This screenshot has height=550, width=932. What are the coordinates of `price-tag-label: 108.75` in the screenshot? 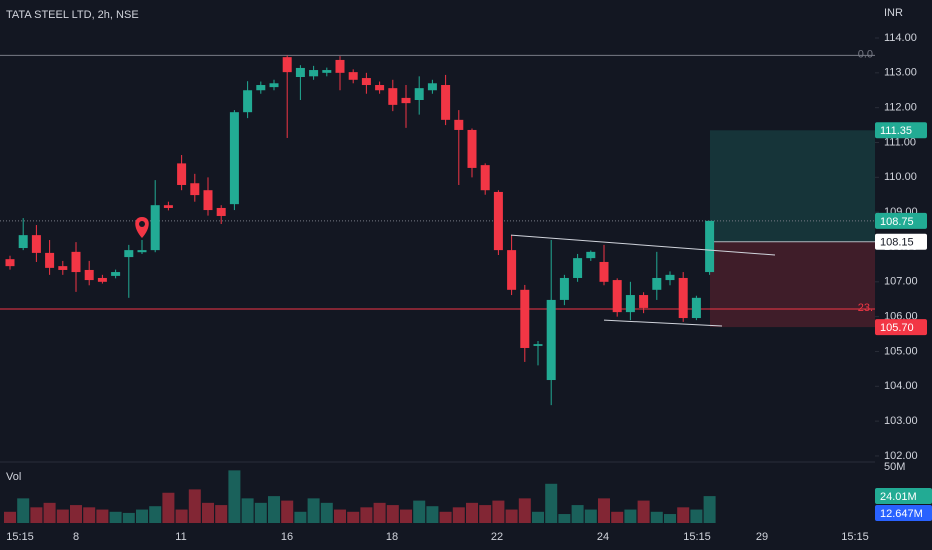 It's located at (897, 222).